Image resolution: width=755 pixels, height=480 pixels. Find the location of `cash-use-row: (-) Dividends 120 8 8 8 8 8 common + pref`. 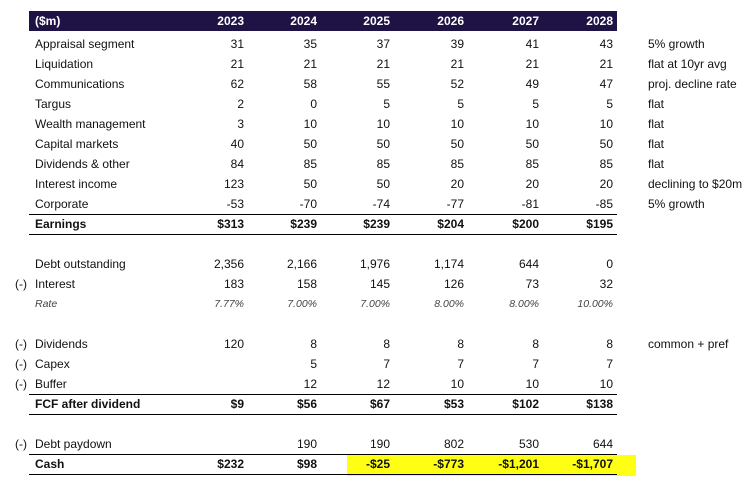

cash-use-row: (-) Dividends 120 8 8 8 8 8 common + pref is located at coordinates (377, 344).